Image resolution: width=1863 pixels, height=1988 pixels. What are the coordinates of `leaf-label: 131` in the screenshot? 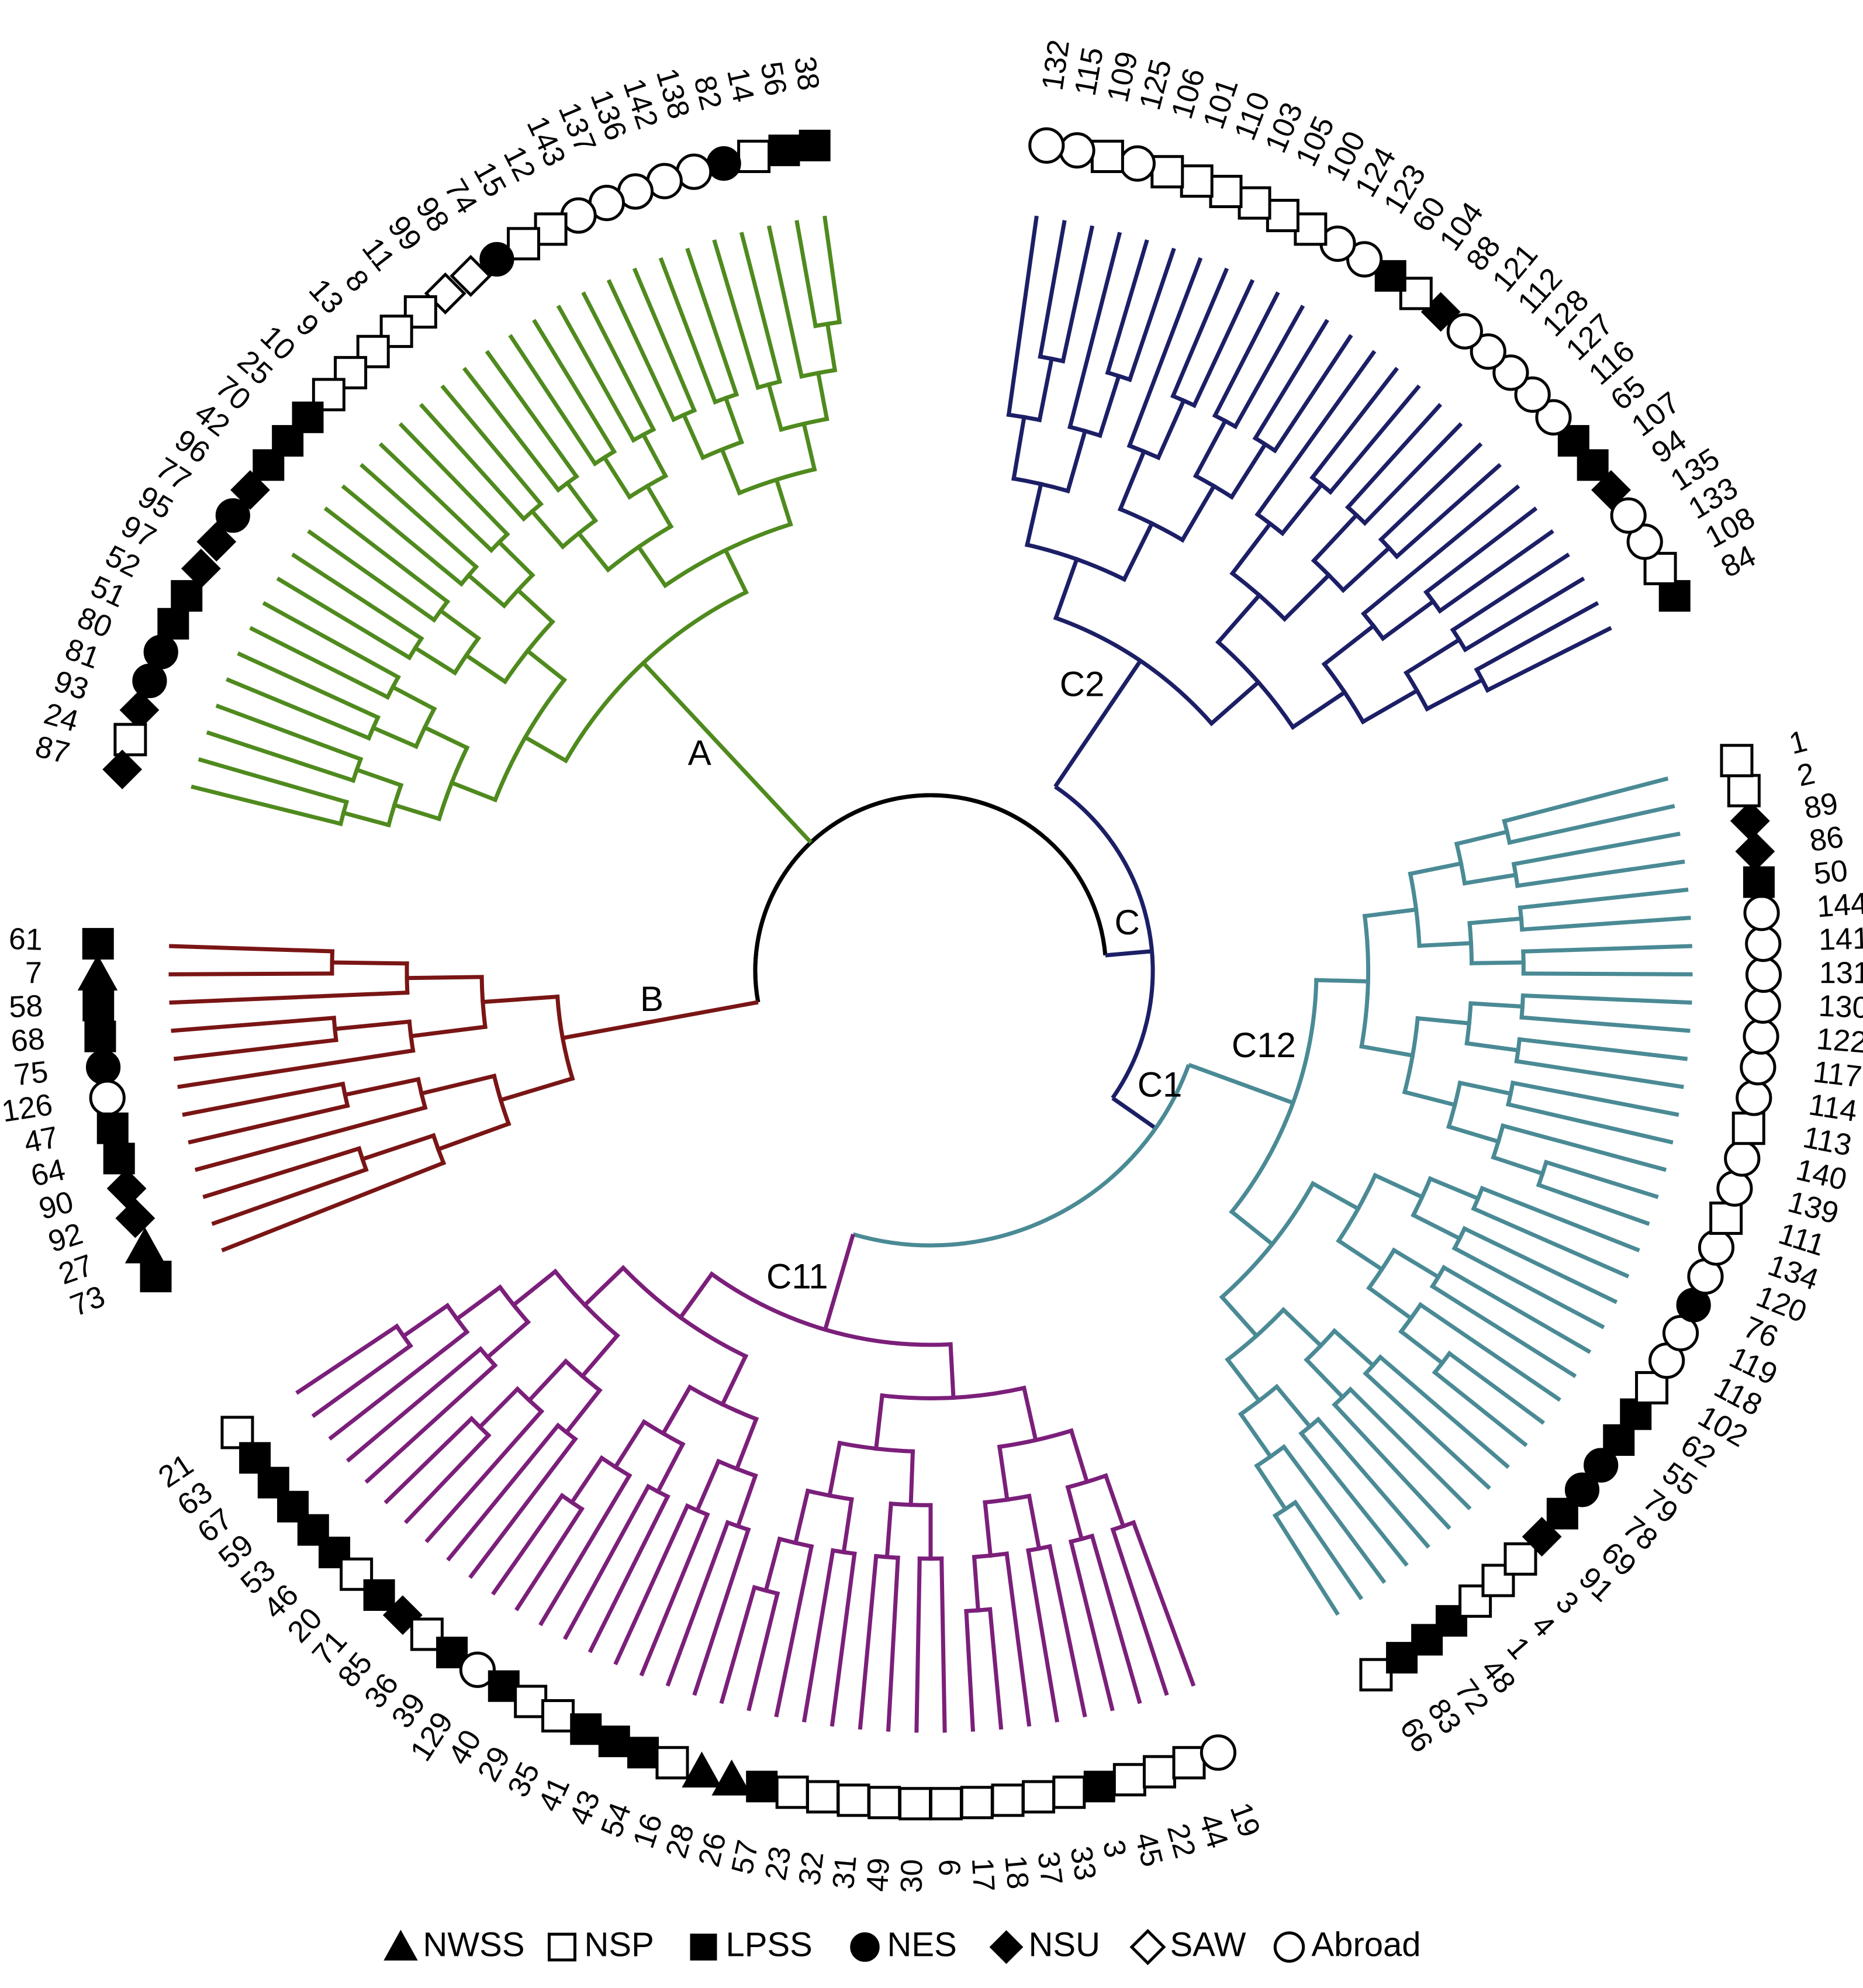 It's located at (1841, 973).